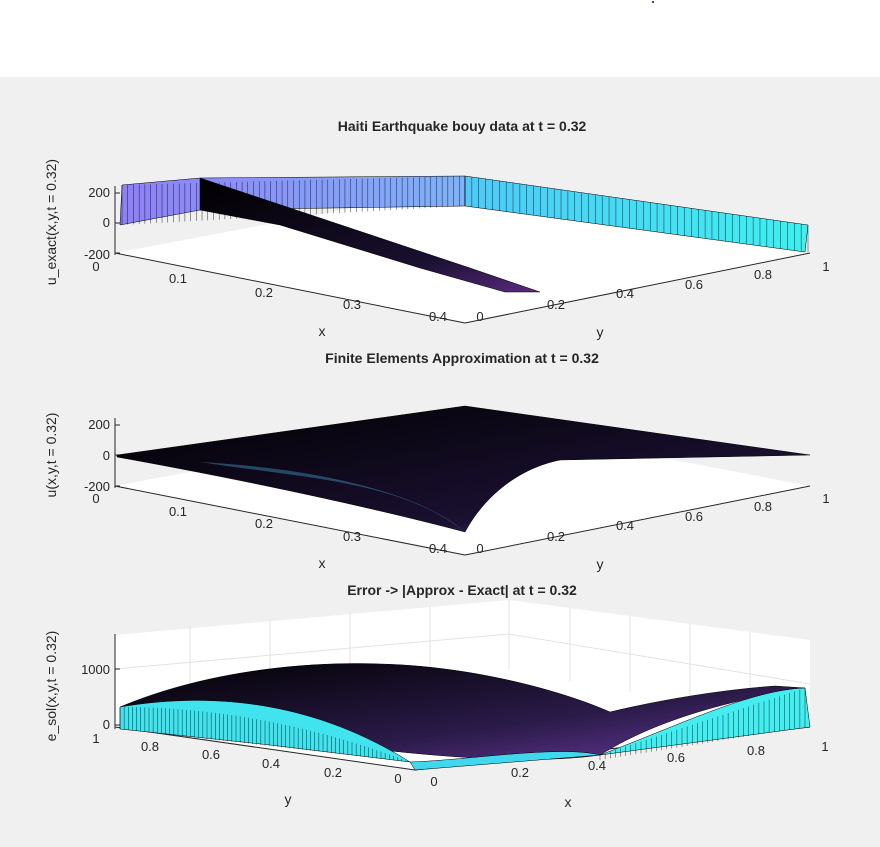 This screenshot has height=847, width=880. What do you see at coordinates (824, 746) in the screenshot?
I see `x-tick-label: 1` at bounding box center [824, 746].